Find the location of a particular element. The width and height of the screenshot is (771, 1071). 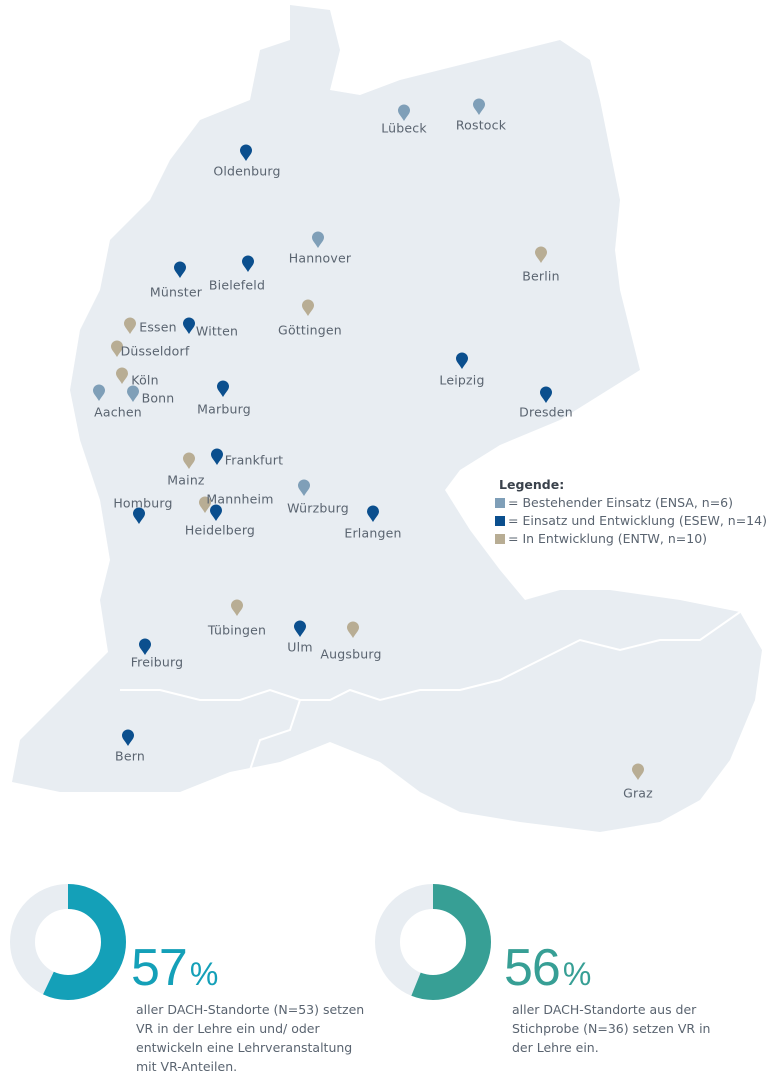

legend-item-esew: = Einsatz und Entwicklung (ESEW, n=14) is located at coordinates (631, 521).